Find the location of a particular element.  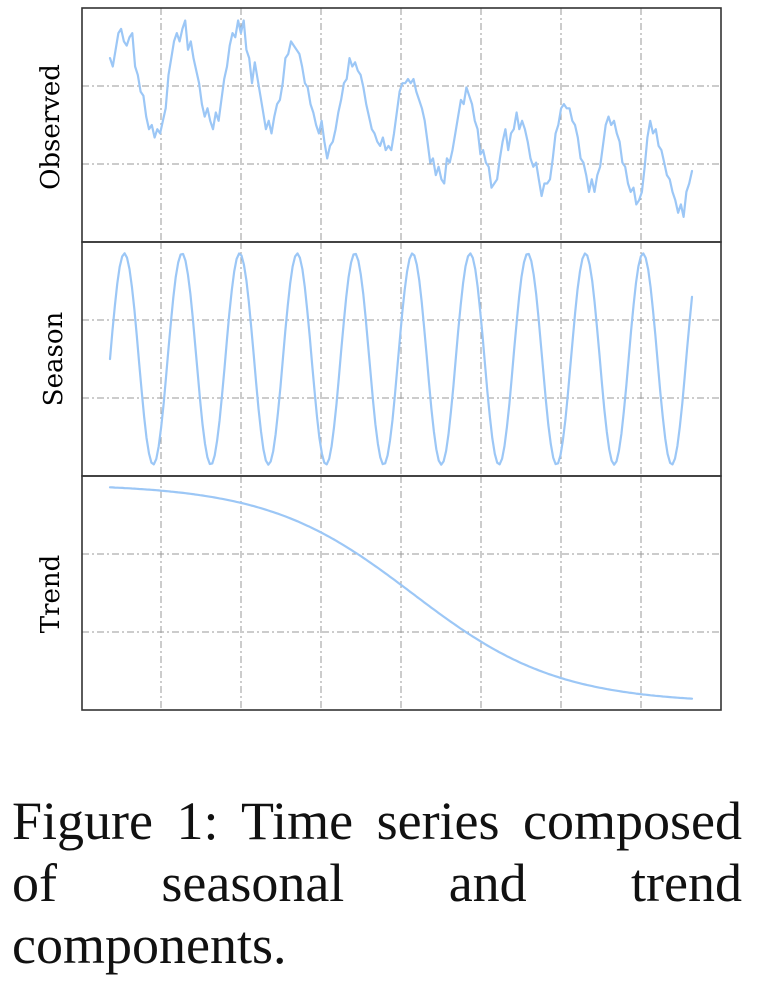

observed-series-line is located at coordinates (401, 118).